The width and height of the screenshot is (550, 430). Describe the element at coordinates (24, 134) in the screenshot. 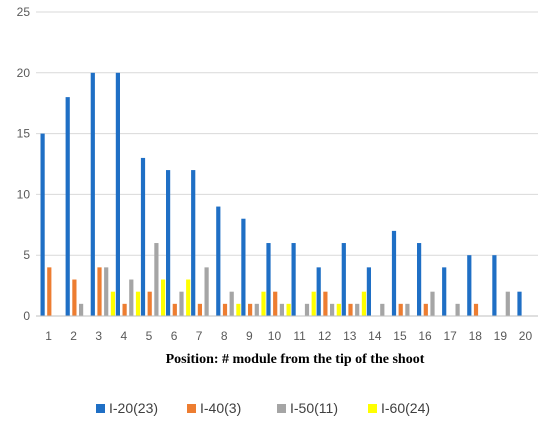

I see `y-tick-label: 15` at that location.